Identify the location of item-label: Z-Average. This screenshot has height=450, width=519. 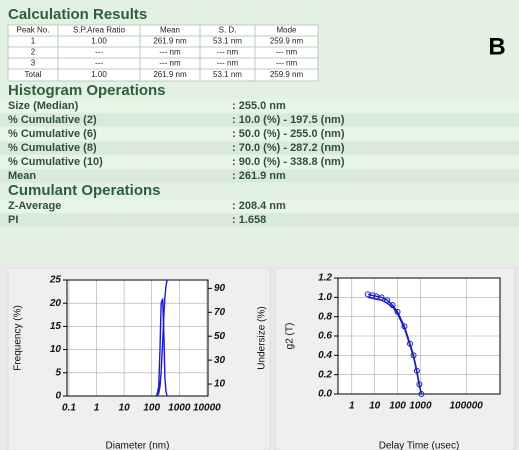
(34, 206).